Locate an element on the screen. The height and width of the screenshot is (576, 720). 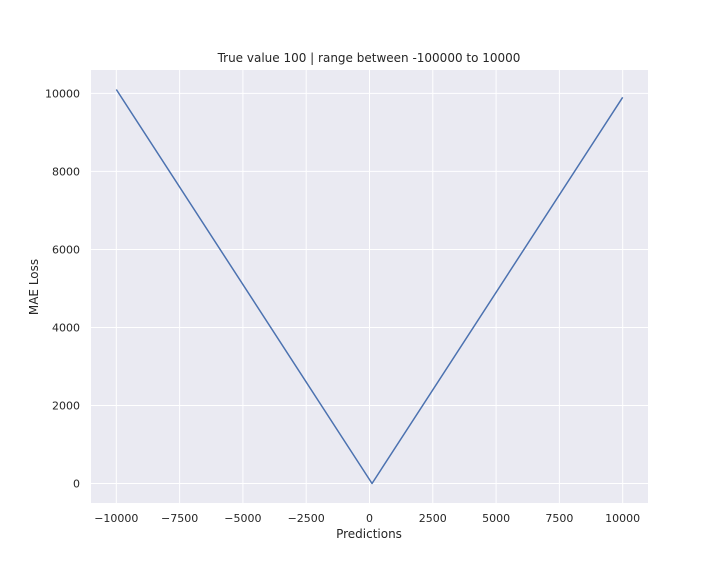
x-tick-labels: −10000 −7500 −5000 −2500 0 2500 5000 7500 10000 is located at coordinates (367, 518).